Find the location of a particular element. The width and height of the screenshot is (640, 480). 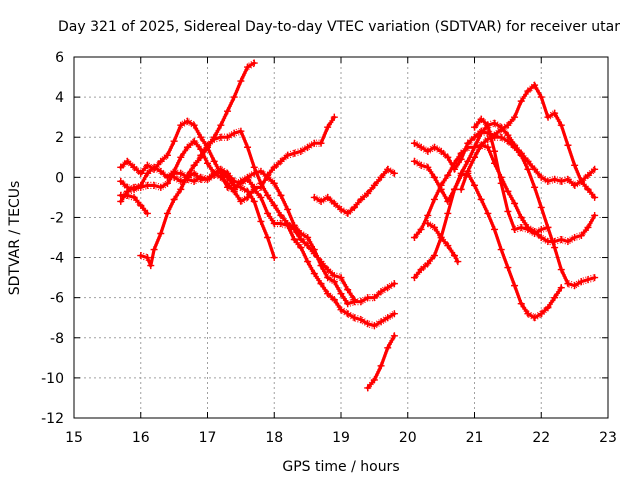

x-tick-label: 19 is located at coordinates (341, 438).